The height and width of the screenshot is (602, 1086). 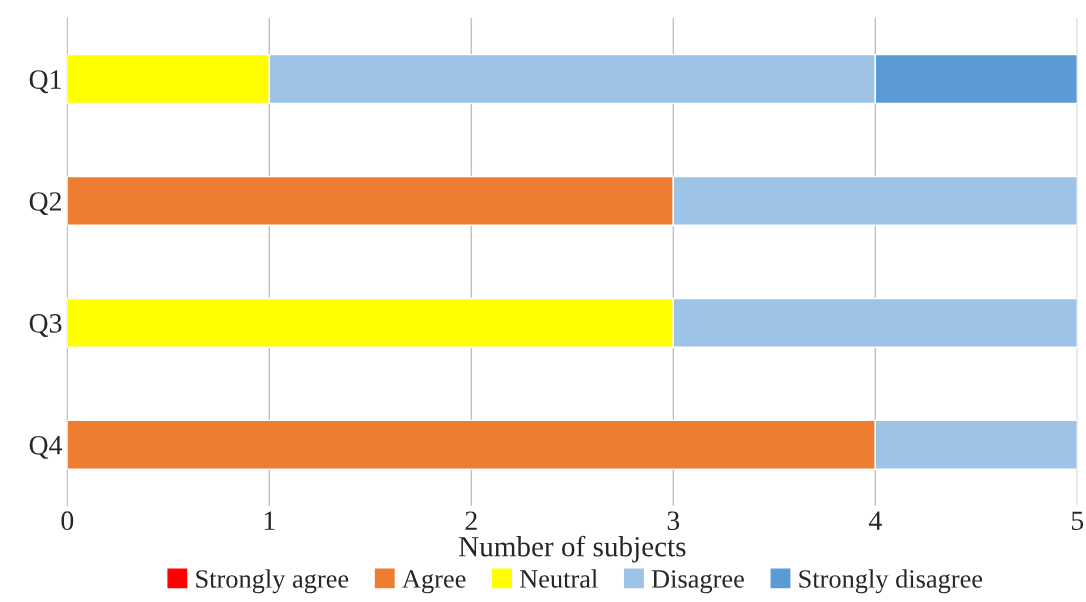 I want to click on legend-label: Strongly disagree, so click(x=891, y=581).